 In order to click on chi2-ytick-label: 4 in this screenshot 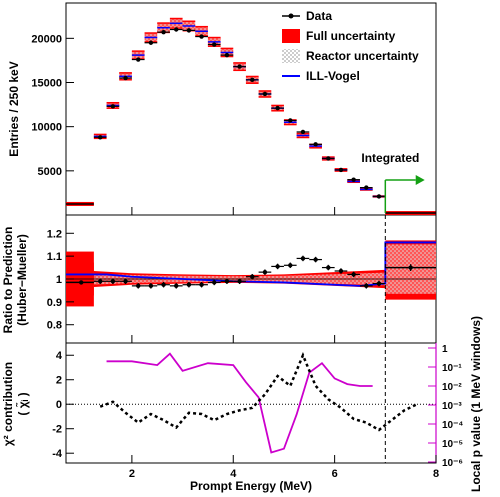, I will do `click(59, 356)`.